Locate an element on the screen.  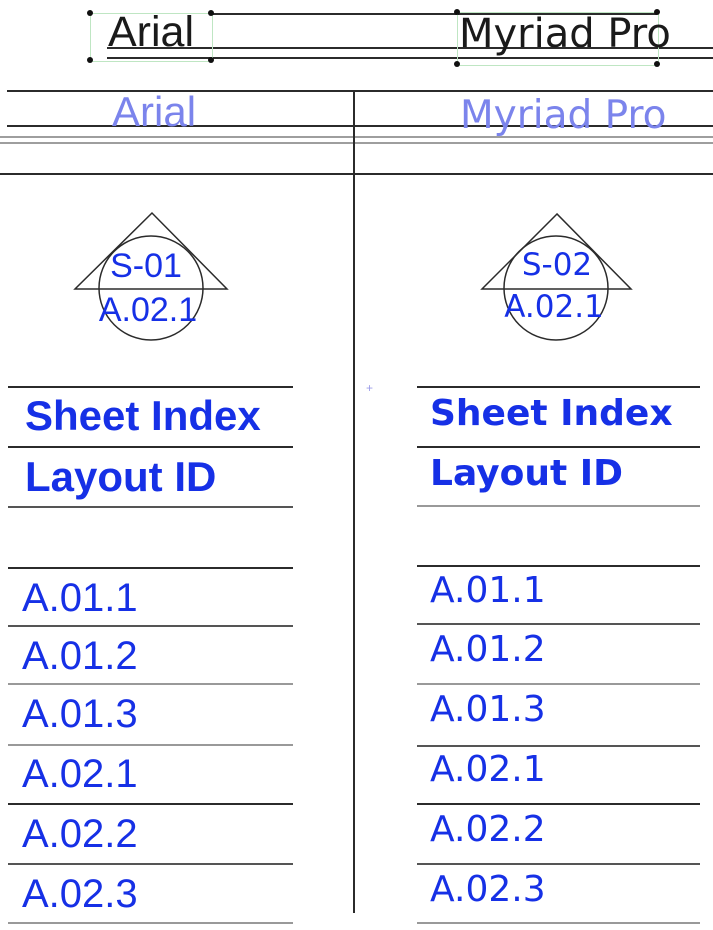
marker-sheet-number: S-01 is located at coordinates (146, 266).